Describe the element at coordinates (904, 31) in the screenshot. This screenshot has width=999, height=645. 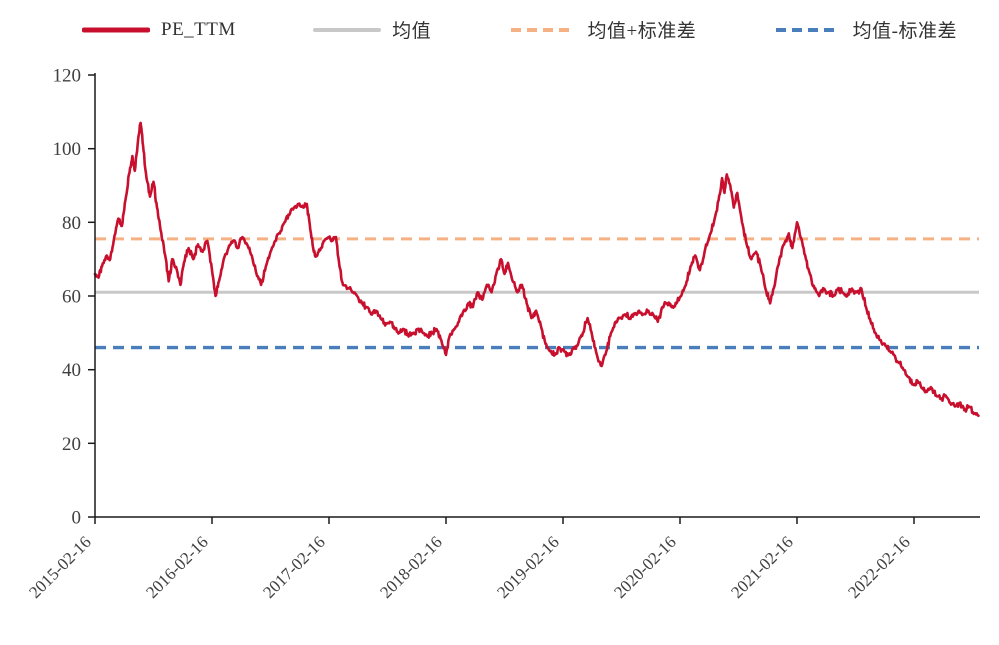
I see `legend-label-mean-minus-std: 均值-标准差` at that location.